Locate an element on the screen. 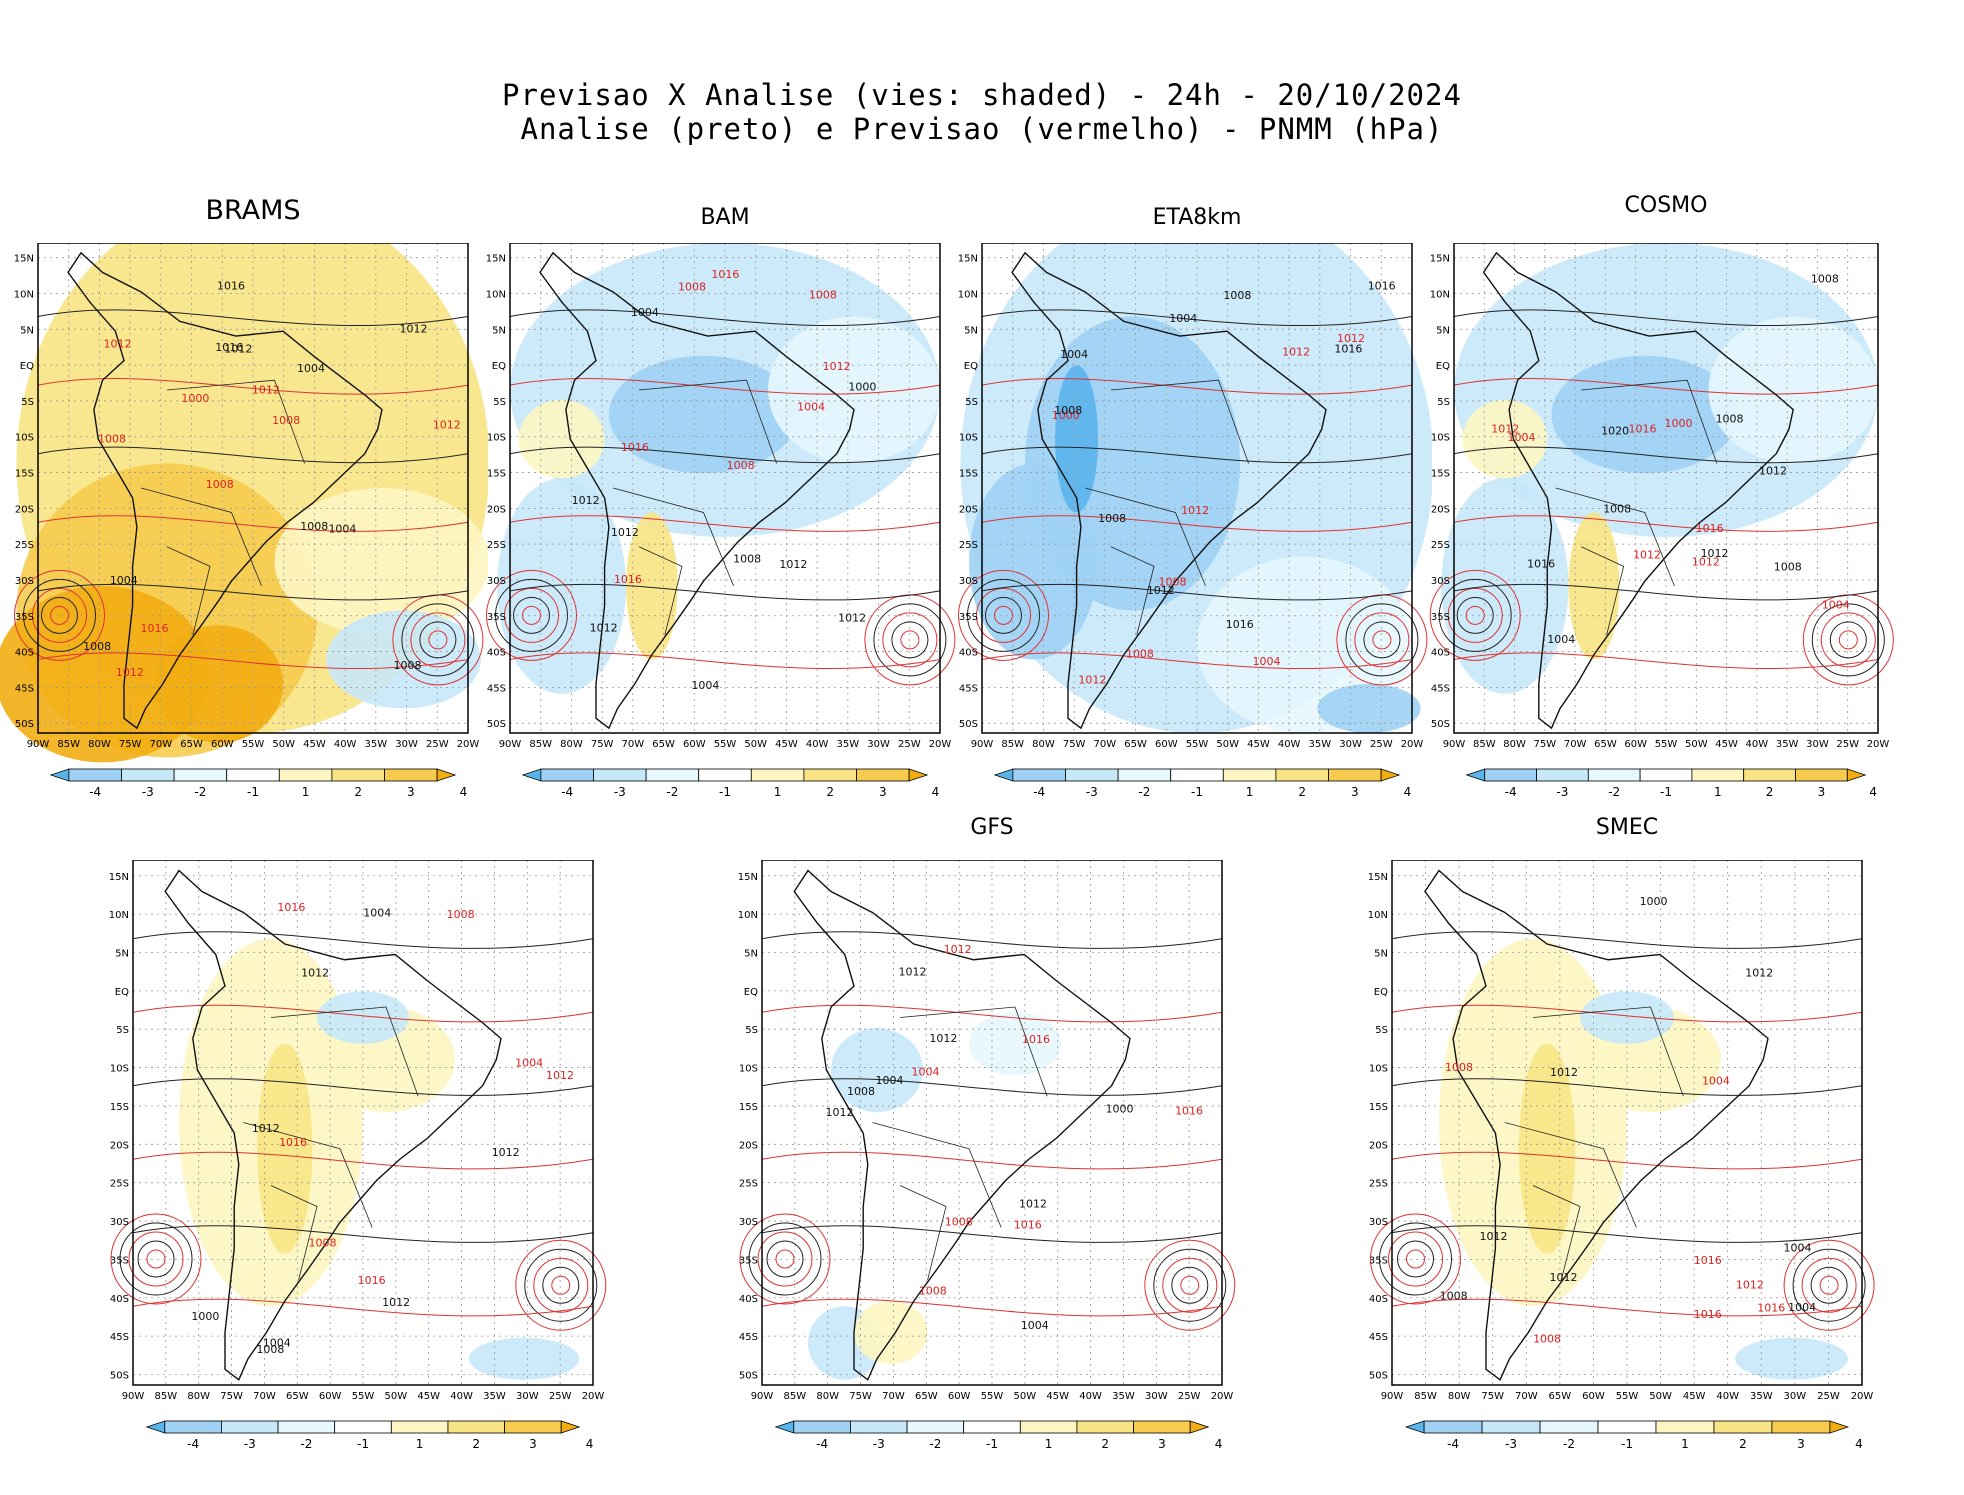 This screenshot has height=1495, width=1964. lon-tick-label: 30W is located at coordinates (878, 744).